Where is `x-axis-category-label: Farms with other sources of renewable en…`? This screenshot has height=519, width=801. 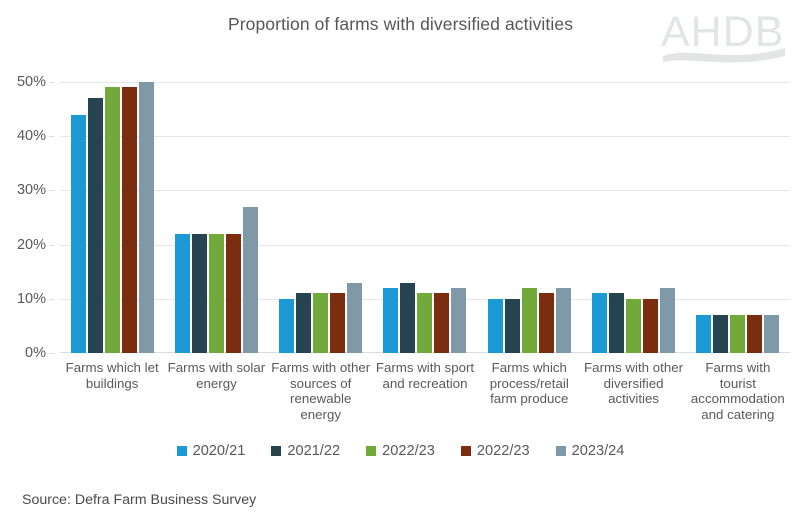
x-axis-category-label: Farms with other sources of renewable en… is located at coordinates (321, 391).